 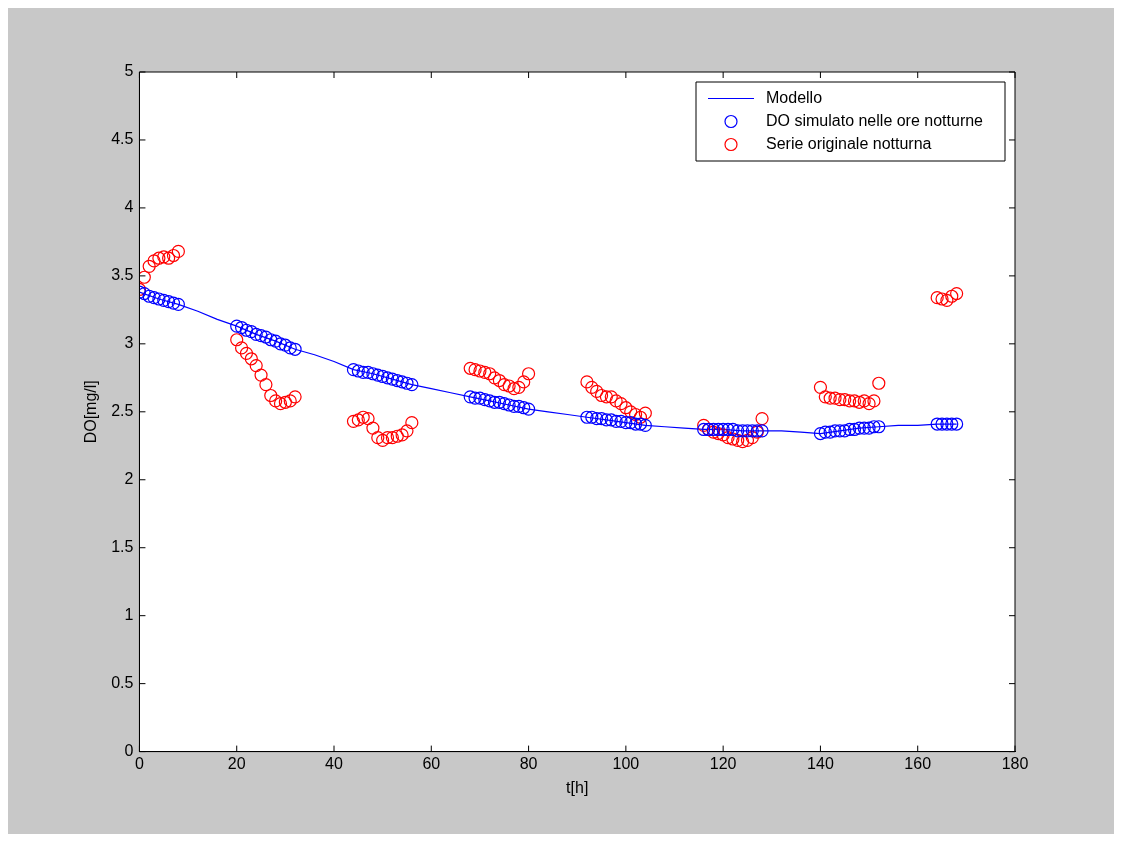 What do you see at coordinates (129, 71) in the screenshot?
I see `y-tick-label: 5` at bounding box center [129, 71].